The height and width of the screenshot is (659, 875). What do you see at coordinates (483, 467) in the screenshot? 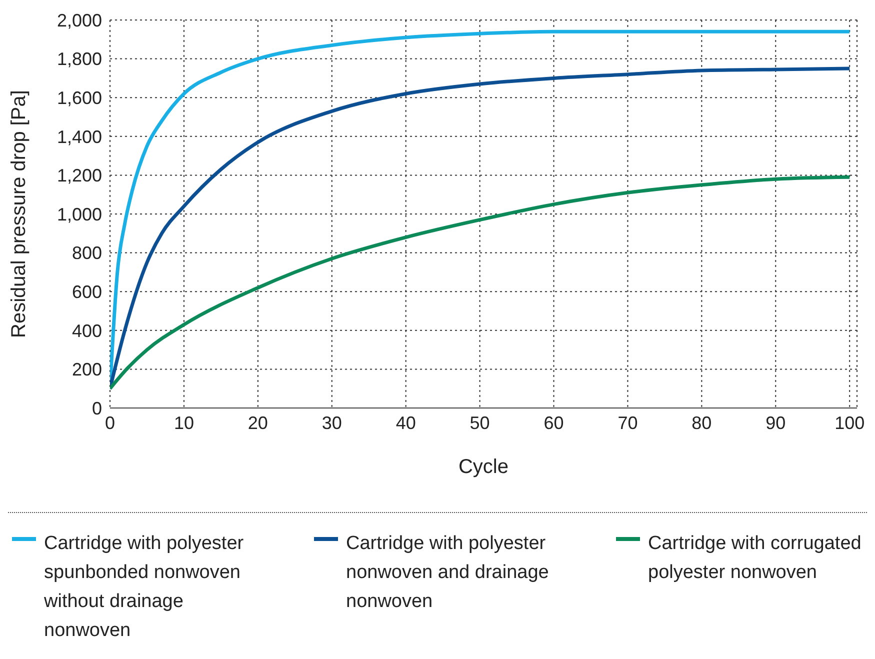
I see `x-axis-title: Cycle` at bounding box center [483, 467].